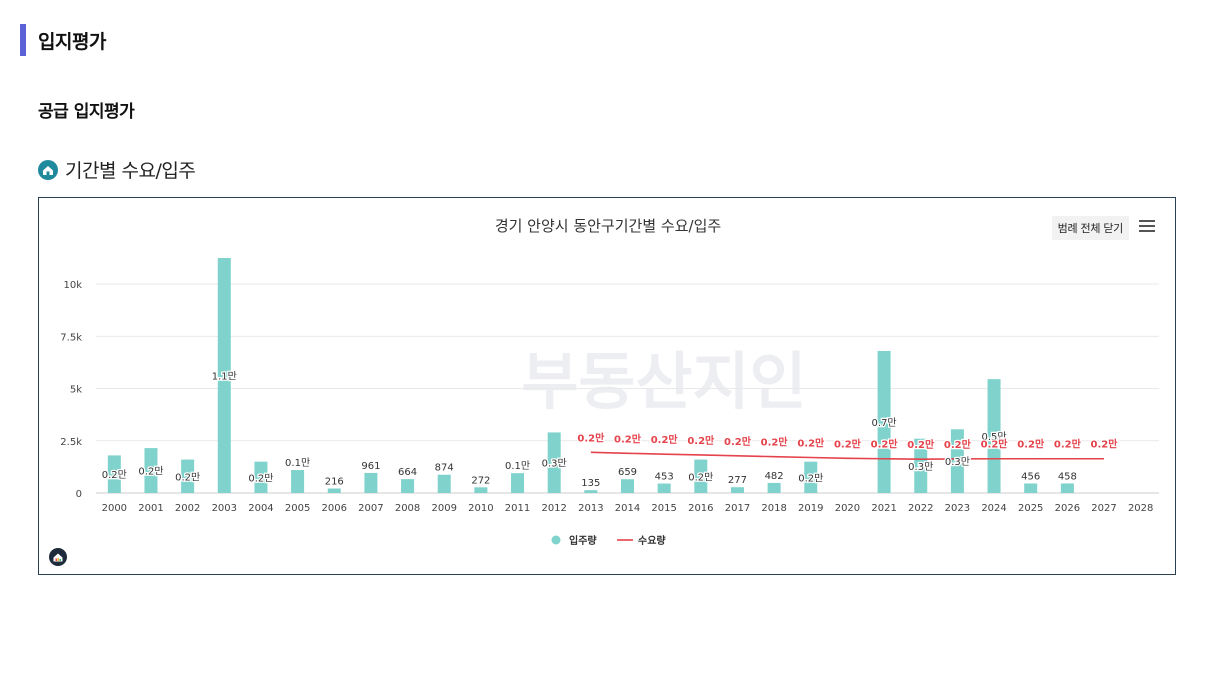 The image size is (1216, 684). Describe the element at coordinates (224, 508) in the screenshot. I see `x-tick-label: 2003` at that location.